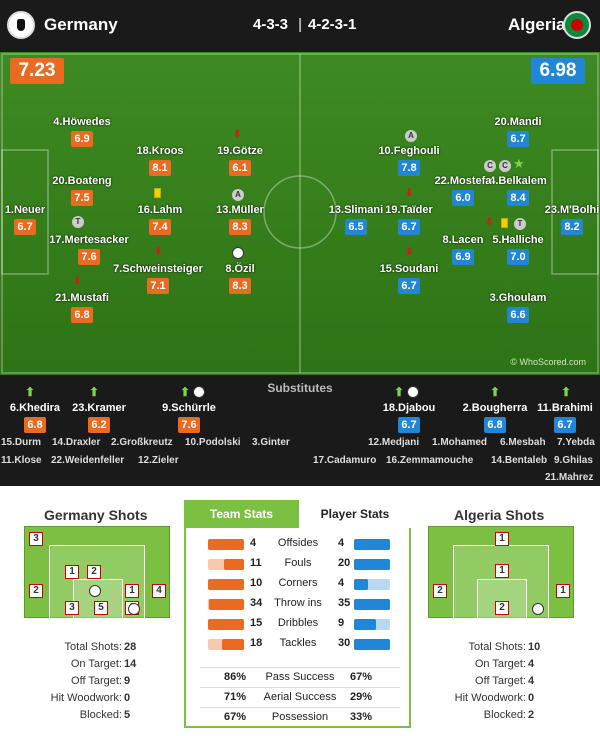  Describe the element at coordinates (569, 477) in the screenshot. I see `bench-player: 21.Mahrez` at that location.